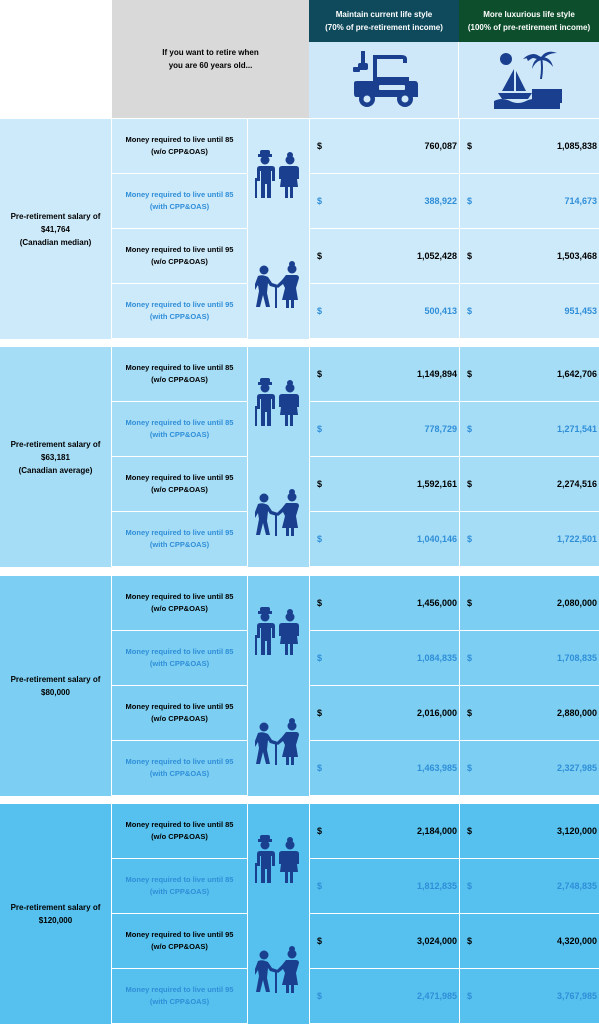  Describe the element at coordinates (529, 996) in the screenshot. I see `money-cell-lifestyle-luxurious: $3,767,985` at that location.